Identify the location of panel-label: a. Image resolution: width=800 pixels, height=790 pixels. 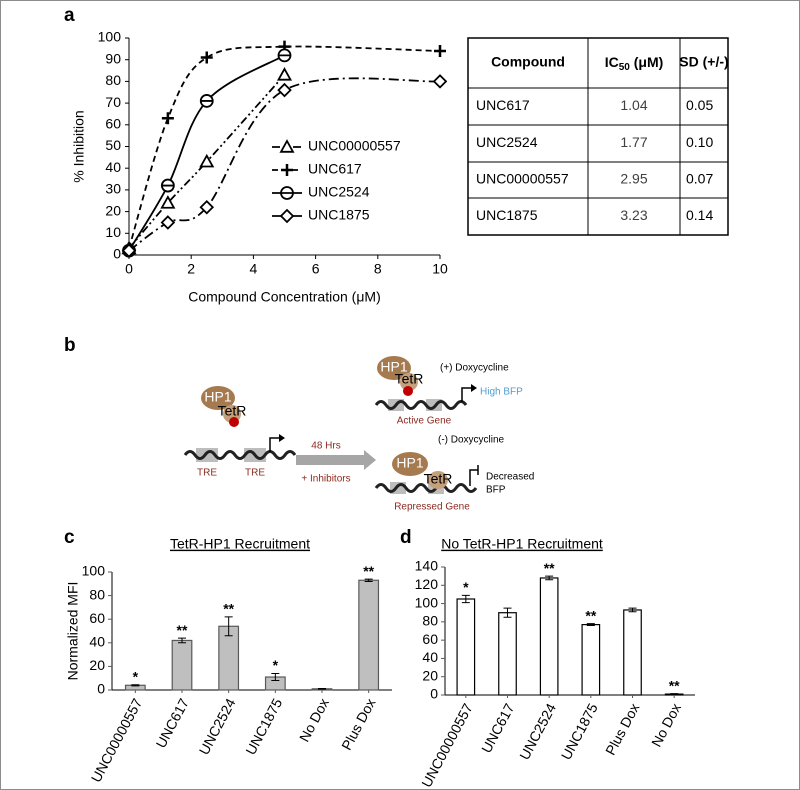
(69, 15).